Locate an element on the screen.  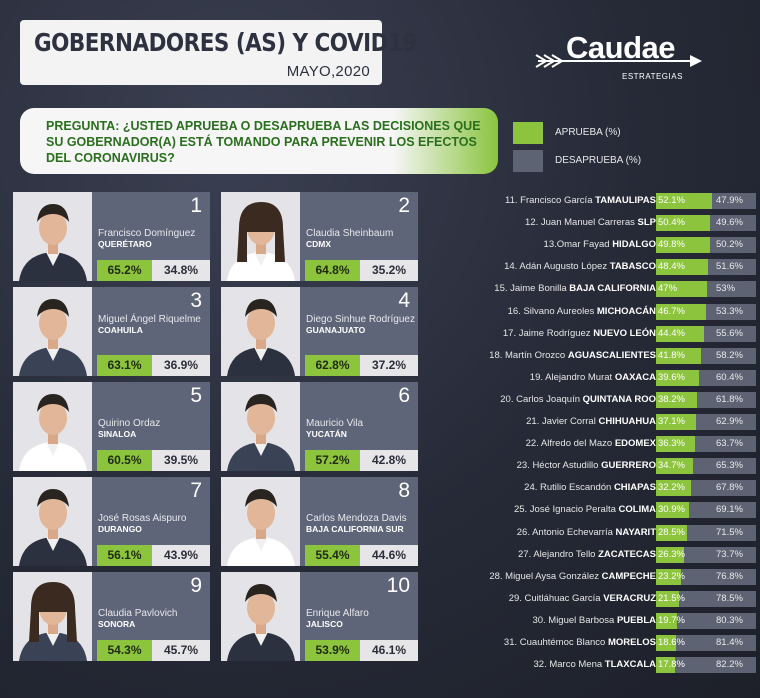
ranking-bar: 28.5% 71.5% is located at coordinates (706, 533).